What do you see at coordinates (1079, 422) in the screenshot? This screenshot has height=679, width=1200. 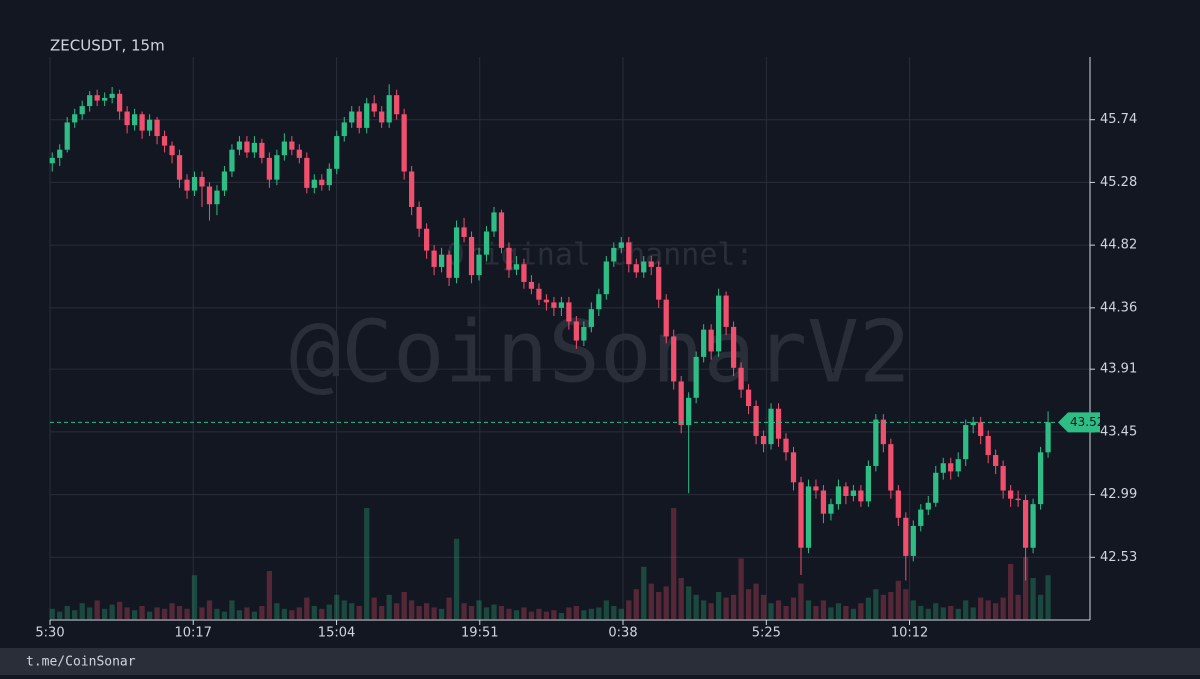 I see `last-price-tag` at bounding box center [1079, 422].